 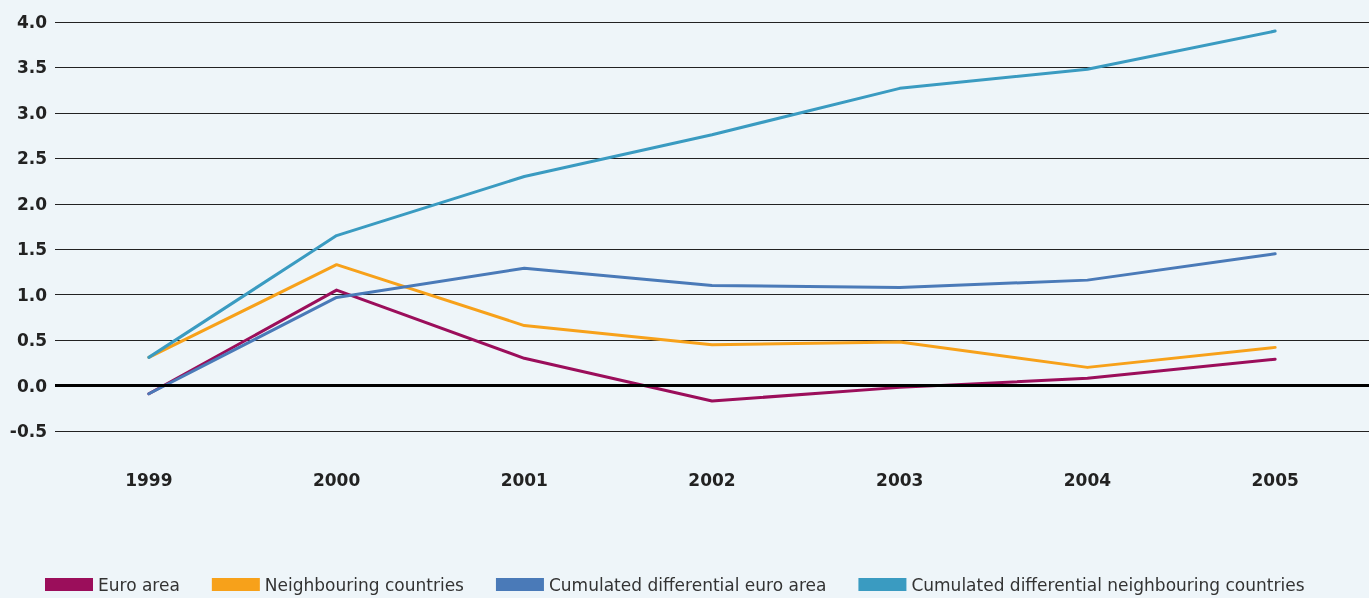 I want to click on y-tick-label: 1.5, so click(x=31, y=249).